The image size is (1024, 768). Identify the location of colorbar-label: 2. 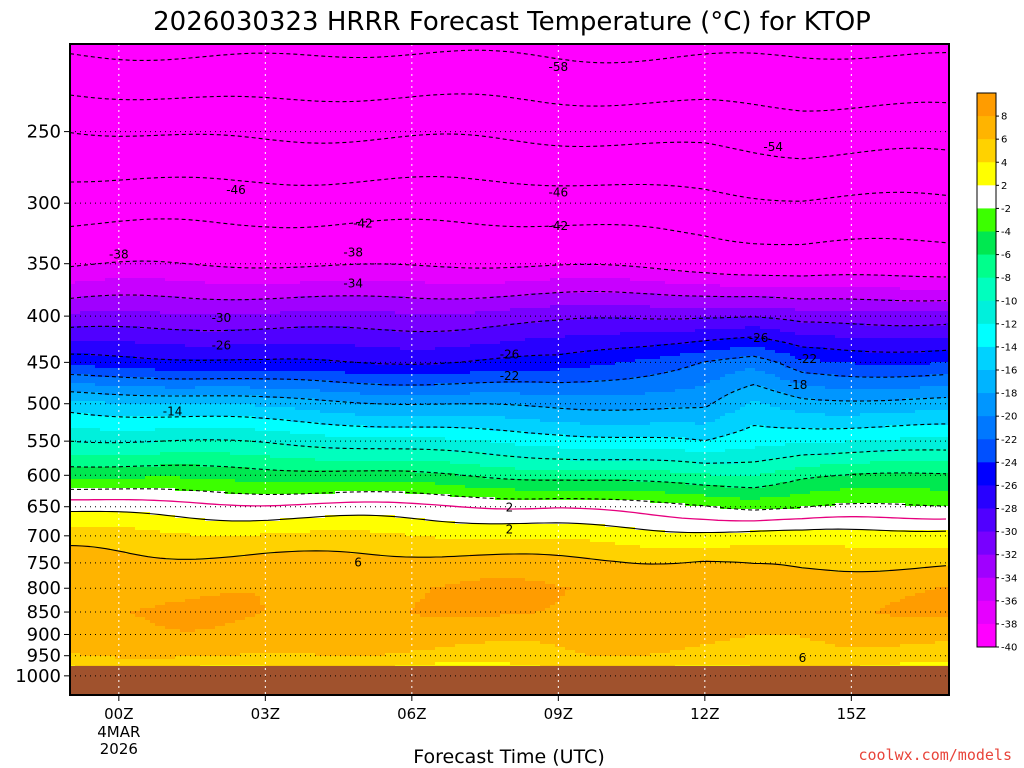
(1004, 186).